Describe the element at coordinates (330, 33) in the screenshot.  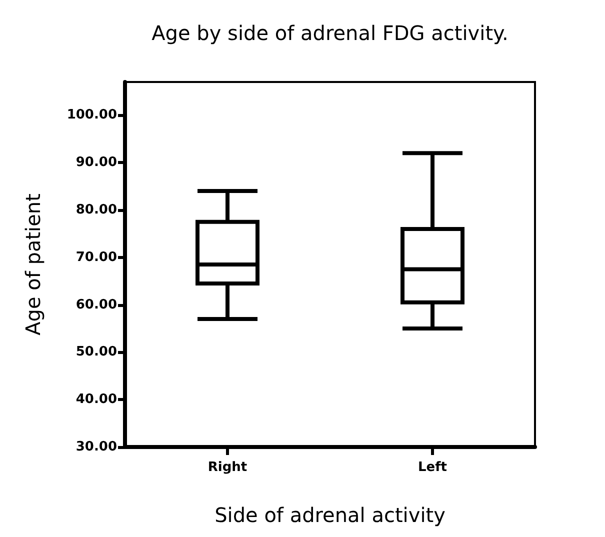
I see `chart-title: Age by side of adrenal FDG activity.` at that location.